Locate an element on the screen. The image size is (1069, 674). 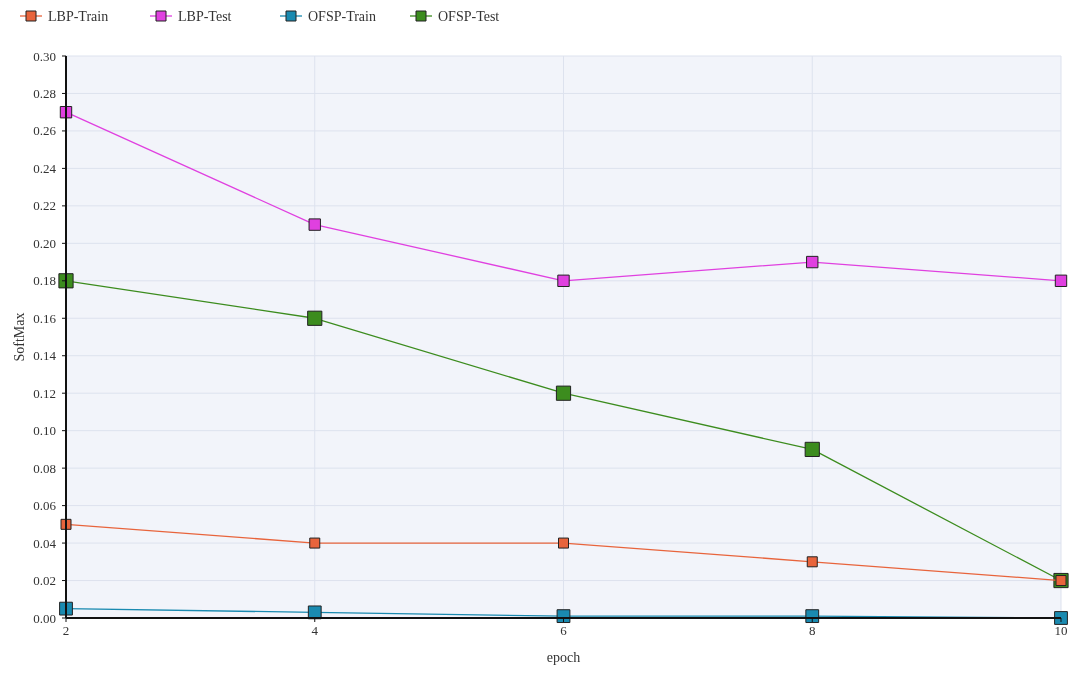
y-tick-label: 0.08 is located at coordinates (44, 468).